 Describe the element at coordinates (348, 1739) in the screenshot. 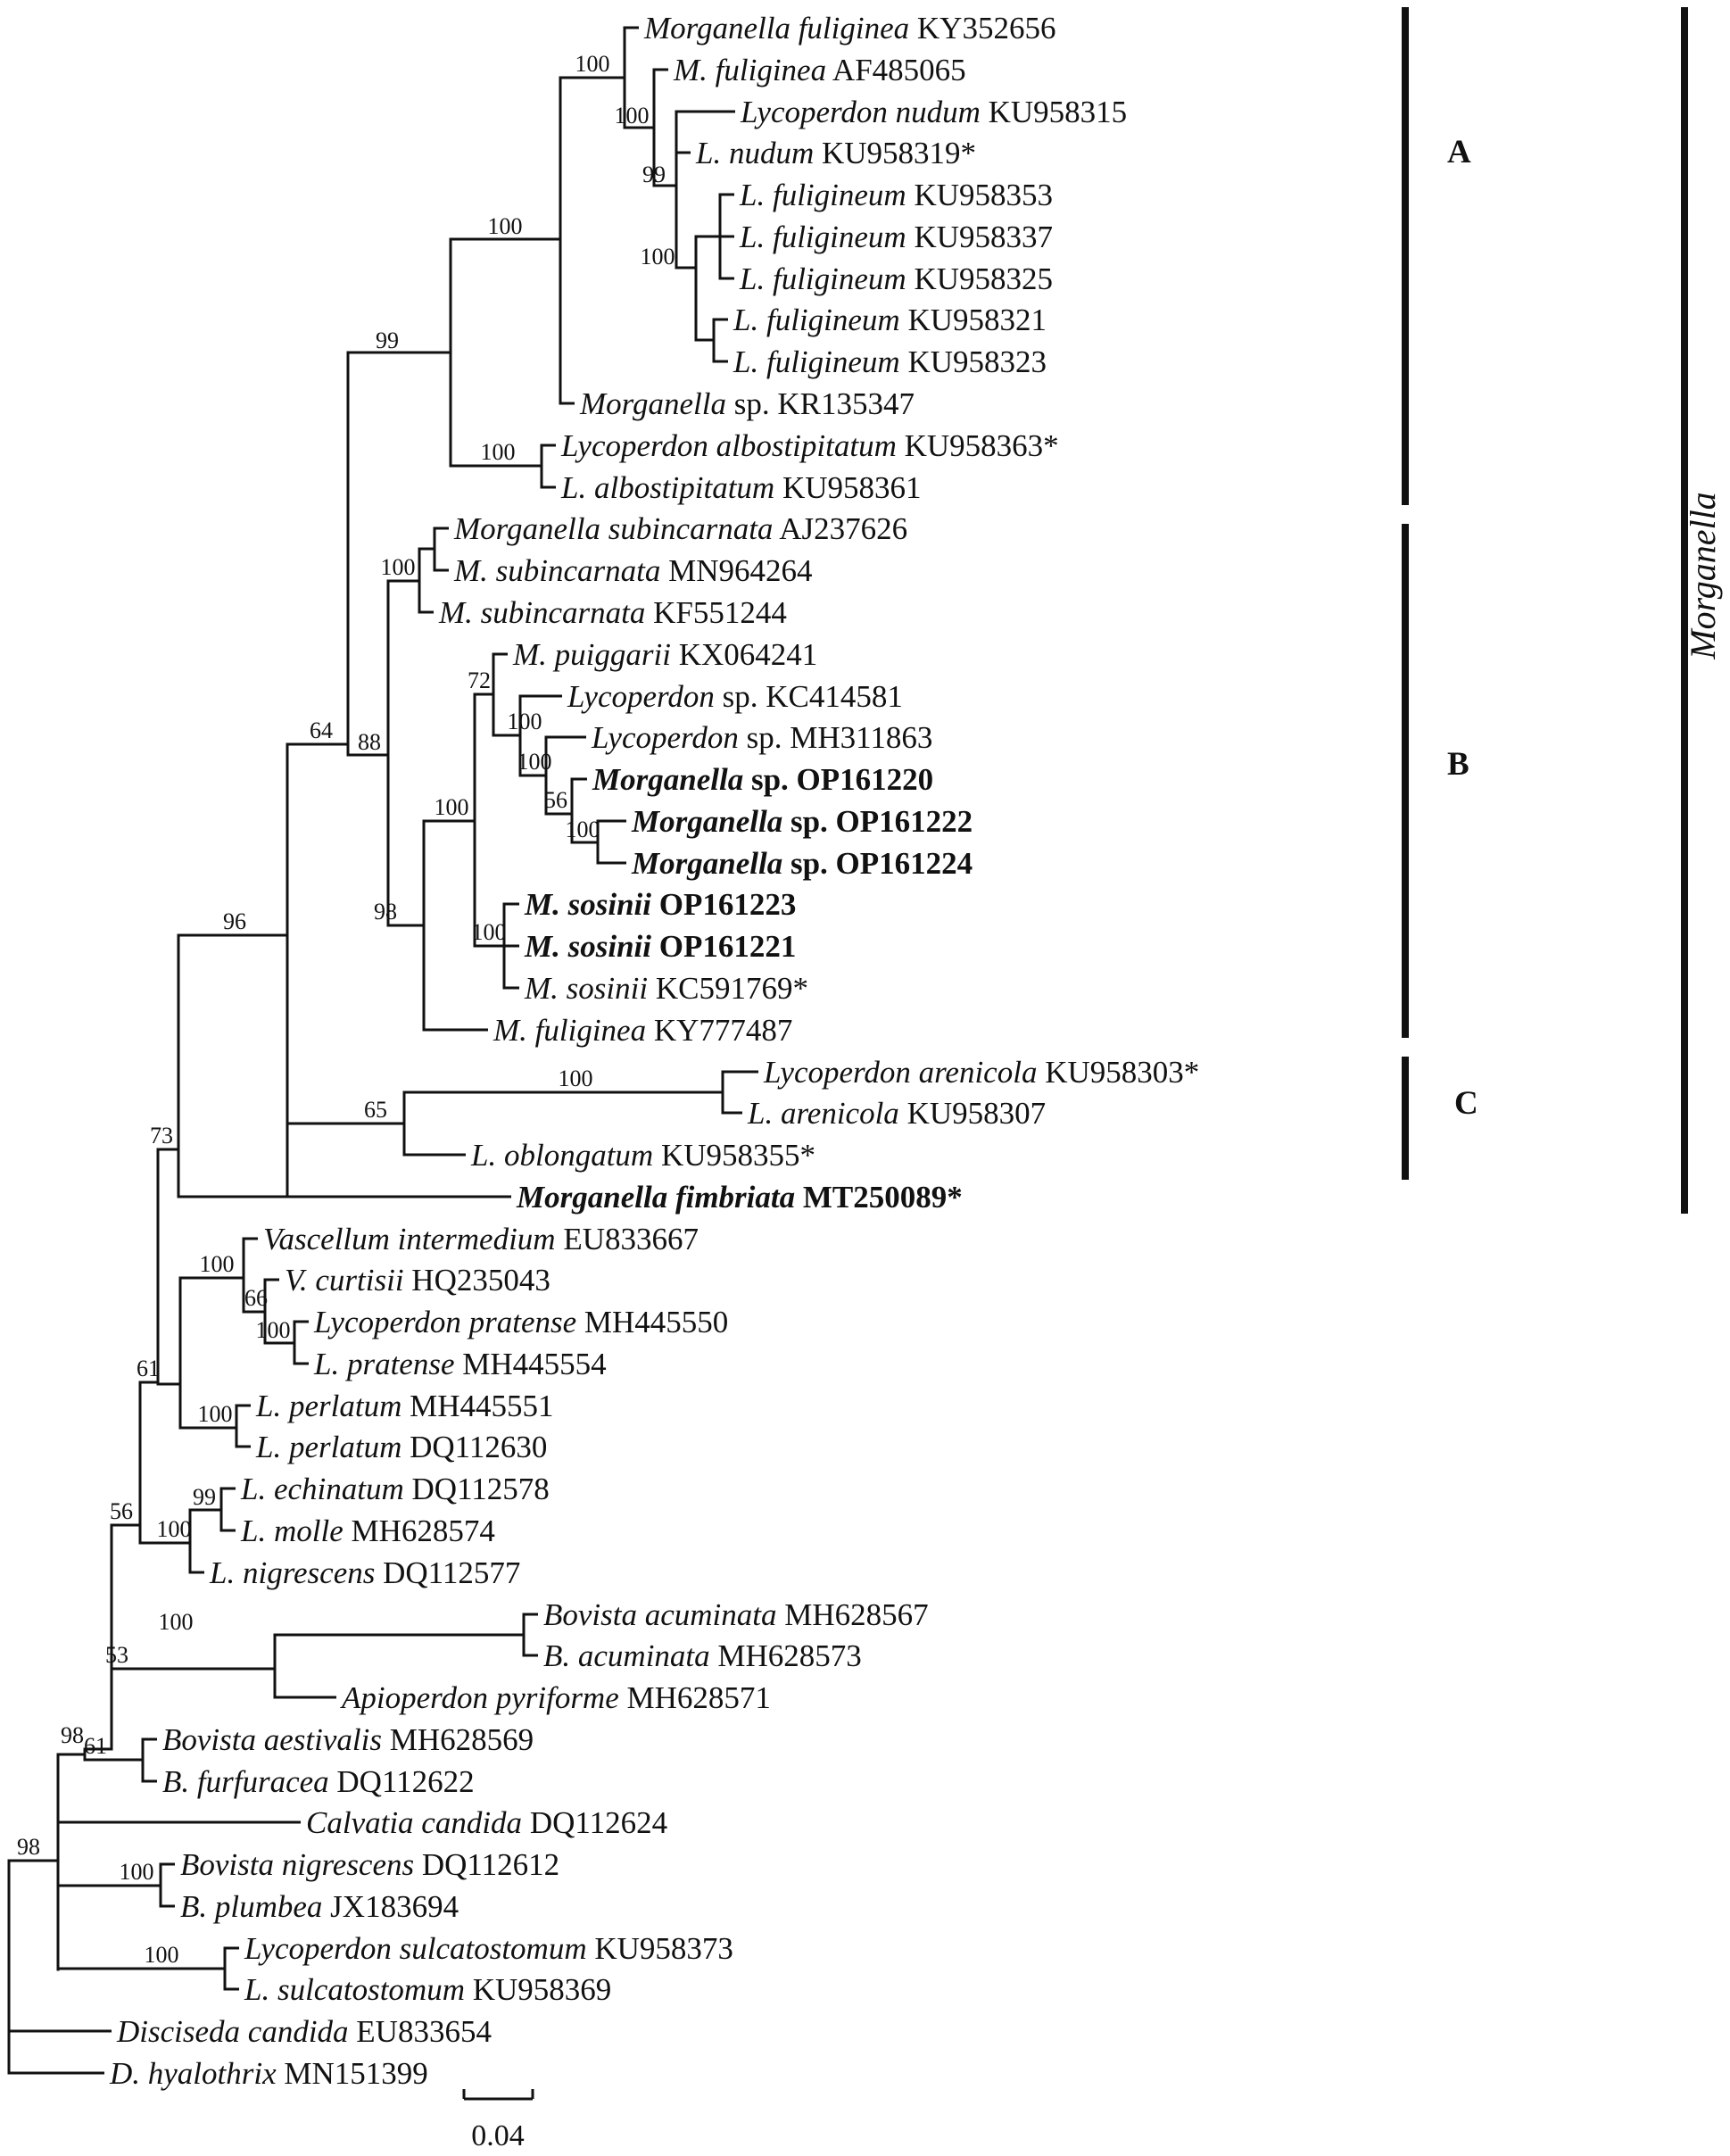

I see `tip-label: Bovista aestivalis MH628569` at that location.